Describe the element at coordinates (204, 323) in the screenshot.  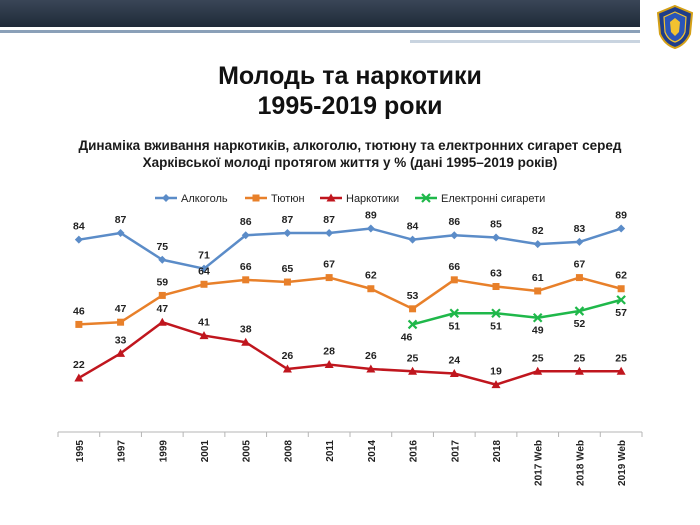
I see `data-label: 41` at that location.